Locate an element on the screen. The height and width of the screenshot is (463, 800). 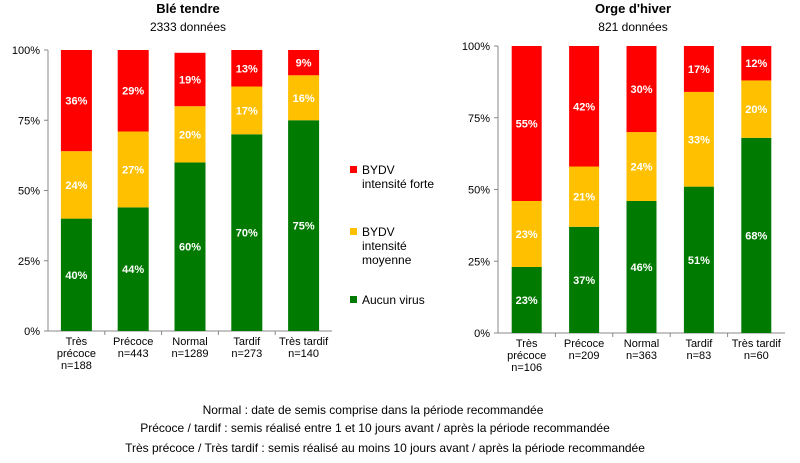
legend-label: intensité forte is located at coordinates (398, 184).